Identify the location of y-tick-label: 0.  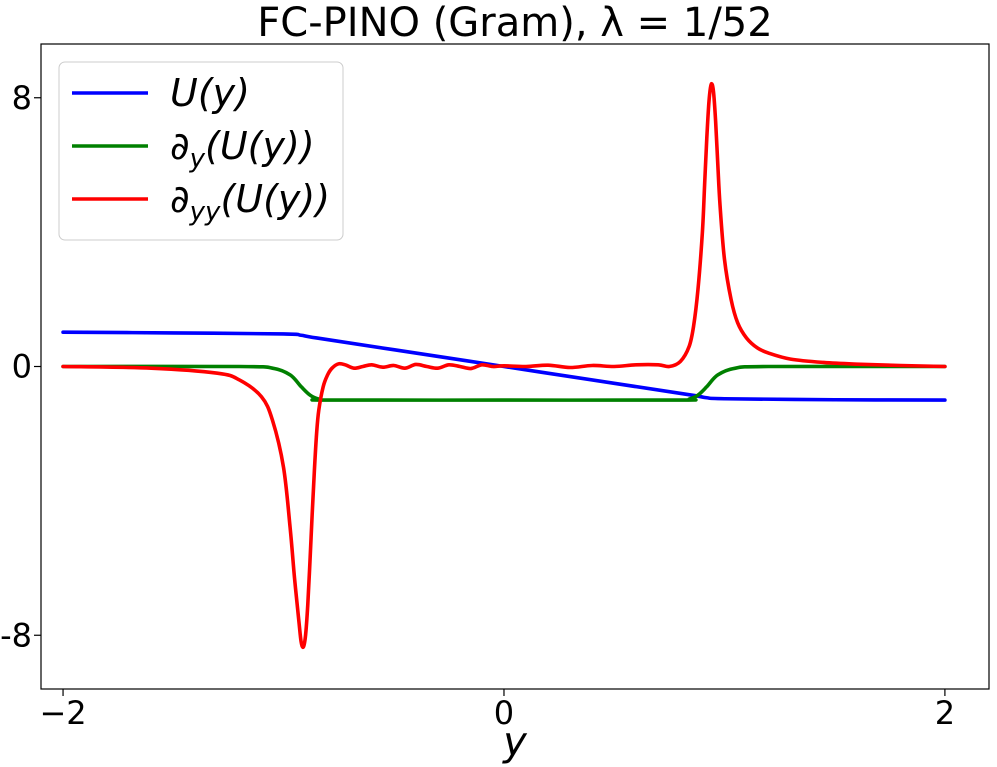
(22, 367).